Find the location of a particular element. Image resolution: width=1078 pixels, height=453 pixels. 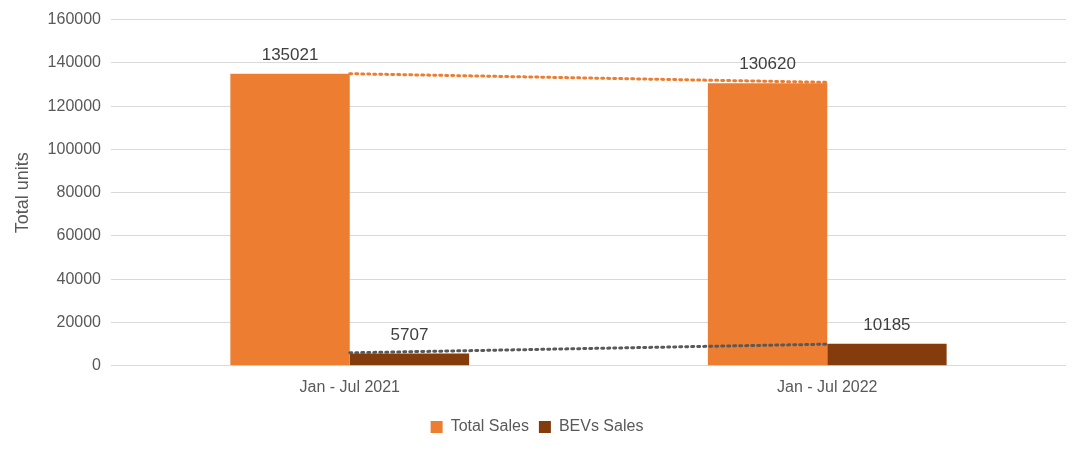

legend-label: Total Sales is located at coordinates (489, 426).